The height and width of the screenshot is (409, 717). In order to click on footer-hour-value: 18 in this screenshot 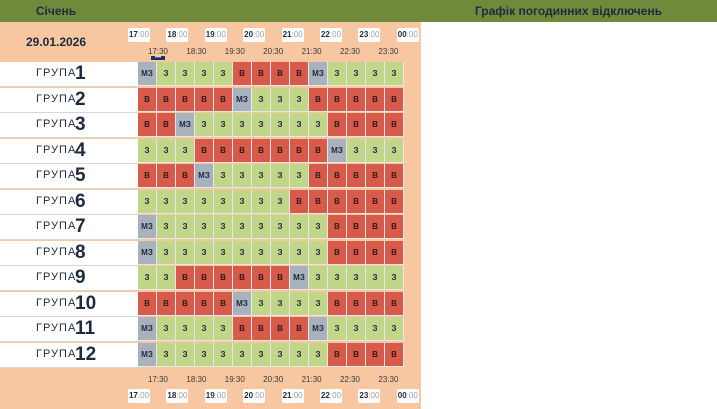, I will do `click(172, 395)`.